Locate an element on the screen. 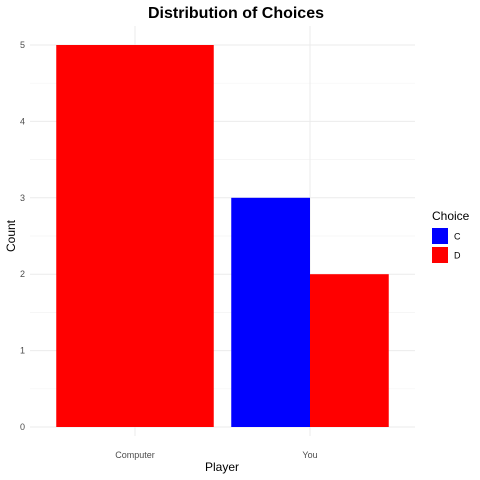 Image resolution: width=480 pixels, height=480 pixels. legend-label-c: C is located at coordinates (457, 237).